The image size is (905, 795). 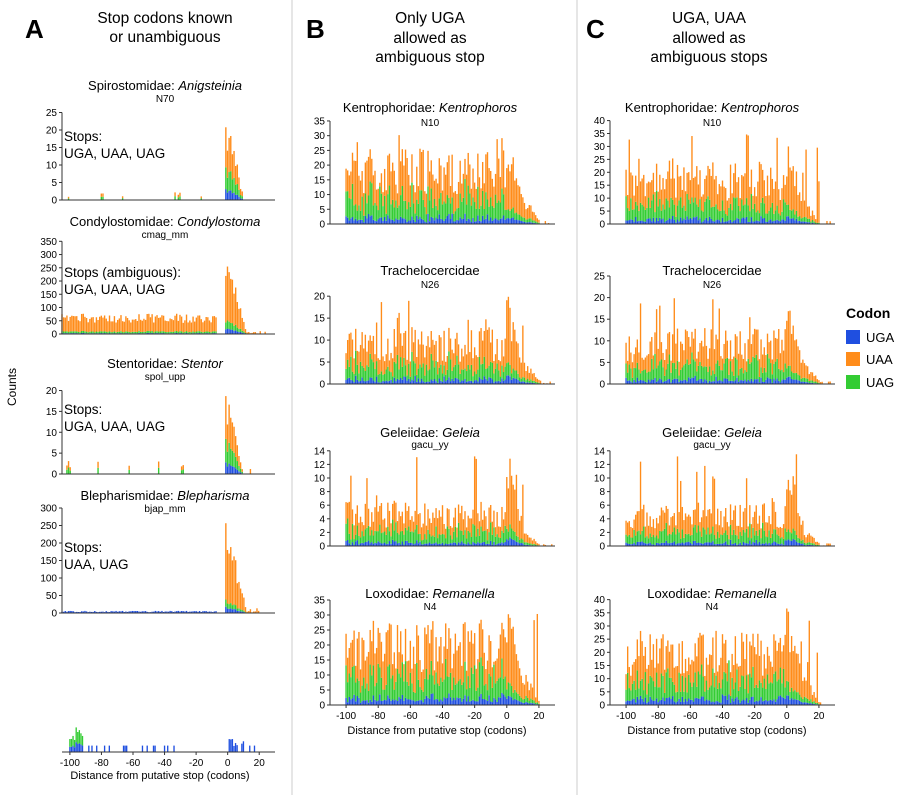 What do you see at coordinates (165, 235) in the screenshot?
I see `chart-sample-id: cmag_mm` at bounding box center [165, 235].